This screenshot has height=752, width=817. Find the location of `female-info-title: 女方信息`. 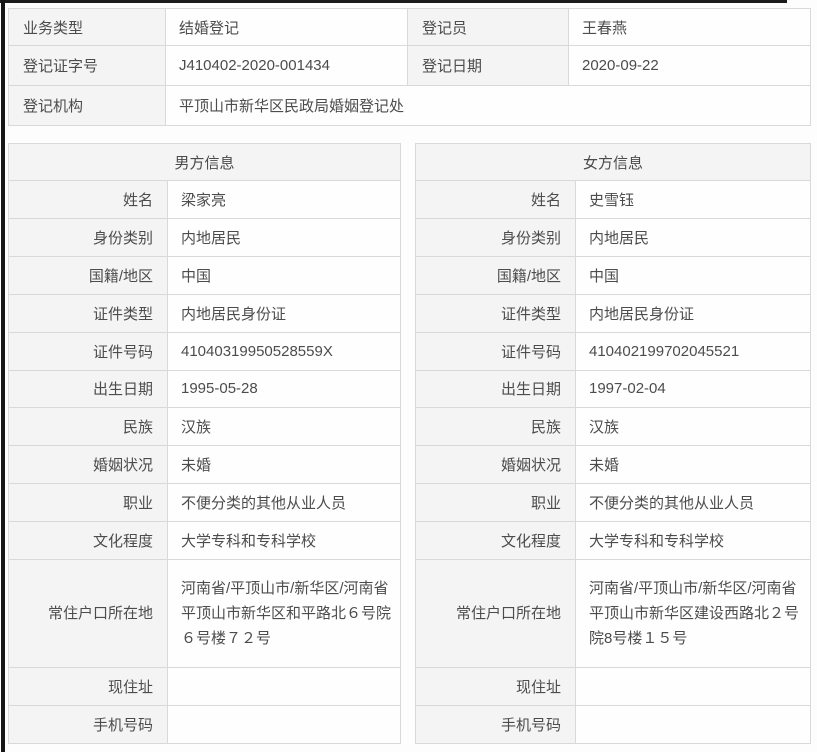

female-info-title: 女方信息 is located at coordinates (613, 162).